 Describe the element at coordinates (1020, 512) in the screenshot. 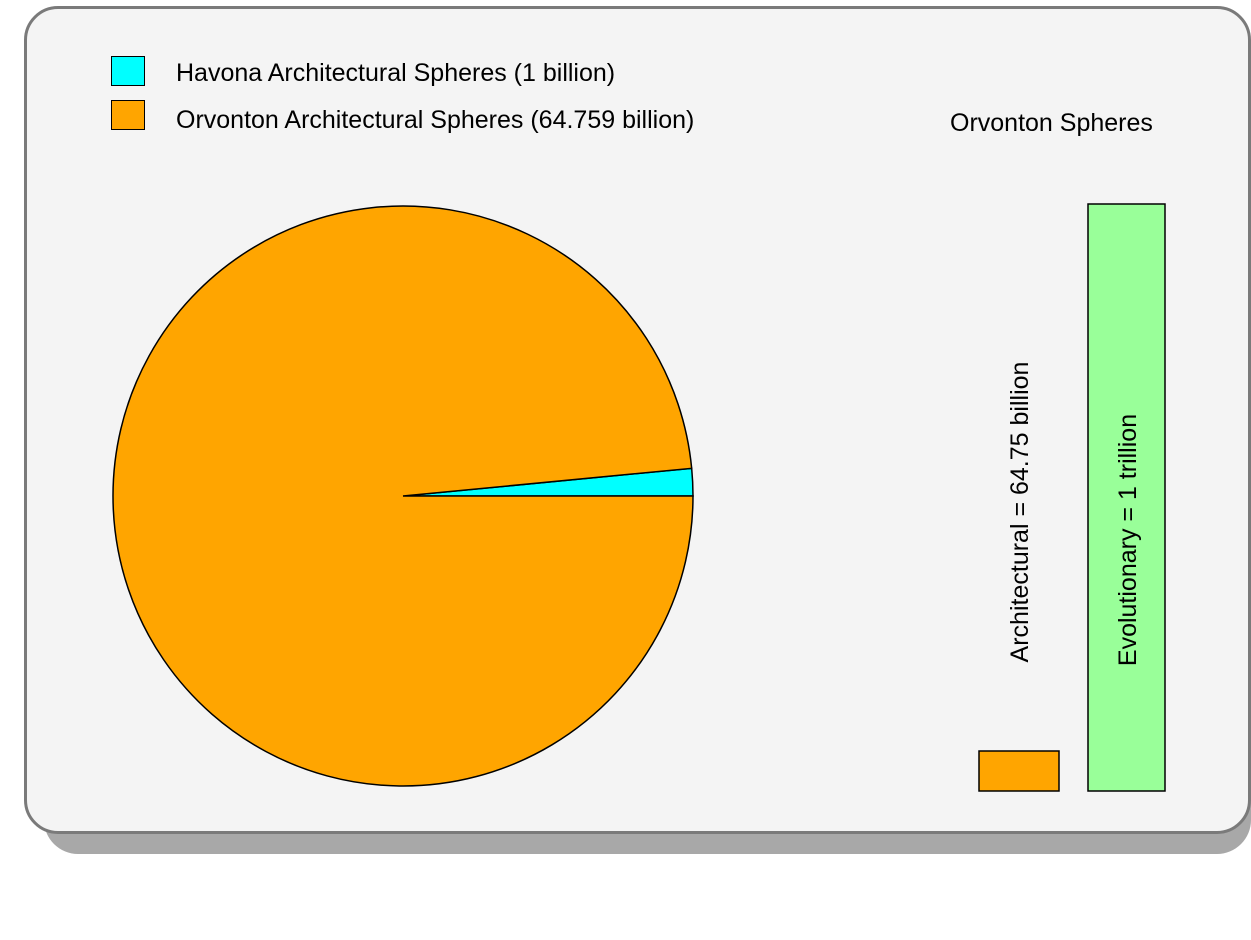

I see `bar-label-0: Architectural = 64.75 billion` at that location.